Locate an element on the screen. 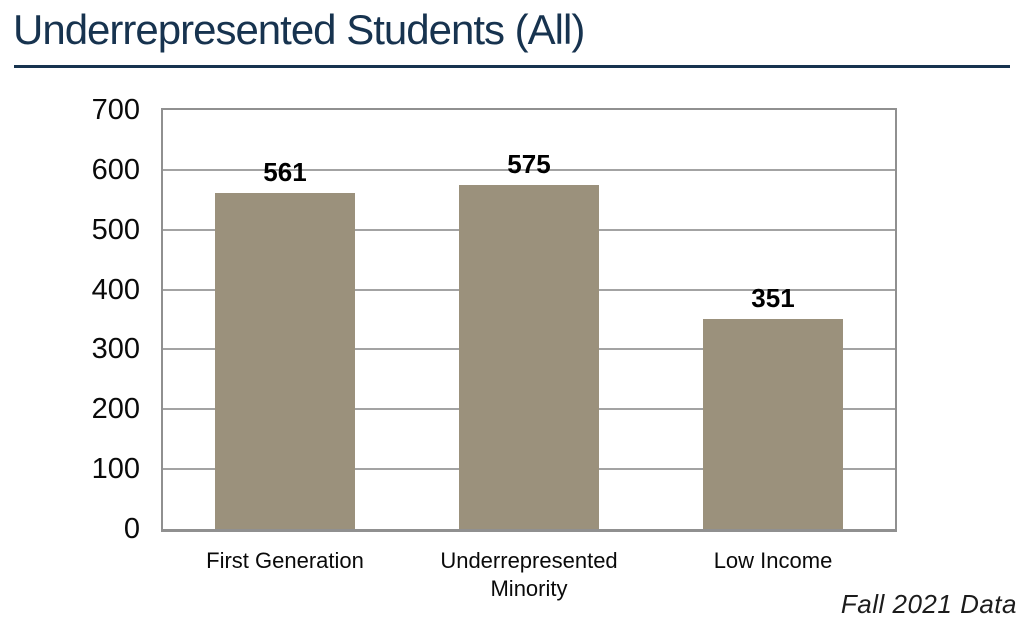 This screenshot has width=1029, height=634. y-tick-label-0: 0 is located at coordinates (131, 529).